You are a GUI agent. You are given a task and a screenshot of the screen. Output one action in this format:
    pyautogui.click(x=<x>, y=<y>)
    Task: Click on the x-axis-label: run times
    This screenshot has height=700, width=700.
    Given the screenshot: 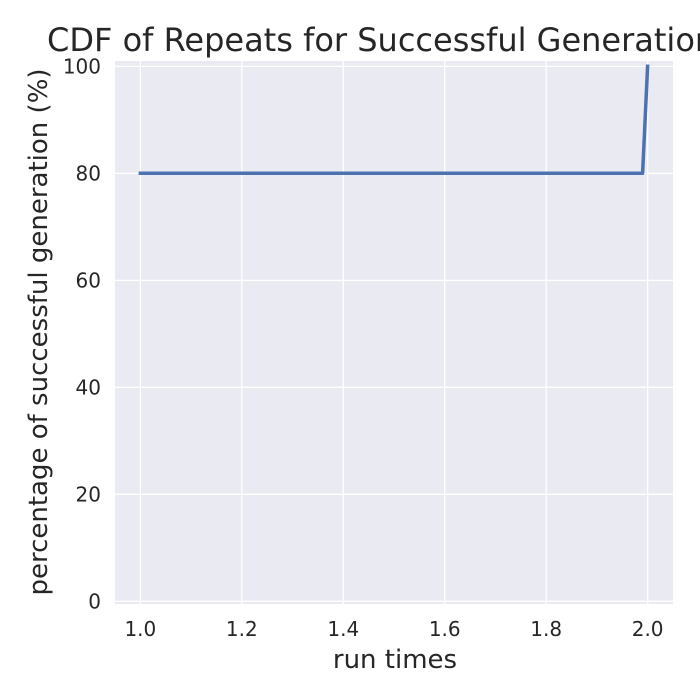 What is the action you would take?
    pyautogui.click(x=395, y=660)
    